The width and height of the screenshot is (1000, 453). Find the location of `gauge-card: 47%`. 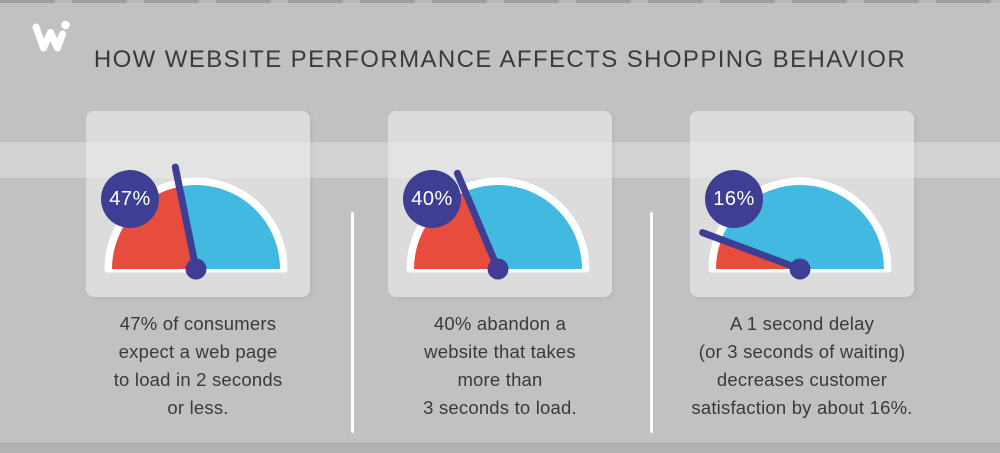

gauge-card: 47% is located at coordinates (198, 204).